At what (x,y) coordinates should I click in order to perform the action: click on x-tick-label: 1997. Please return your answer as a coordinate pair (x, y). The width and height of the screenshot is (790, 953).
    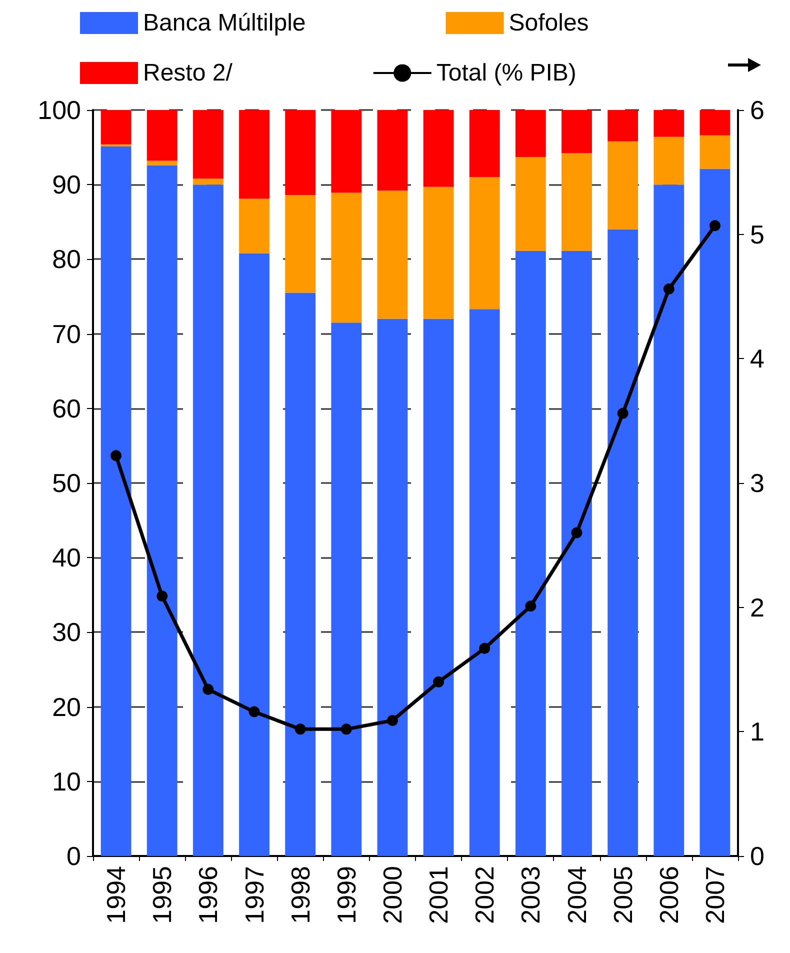
    Looking at the image, I should click on (254, 895).